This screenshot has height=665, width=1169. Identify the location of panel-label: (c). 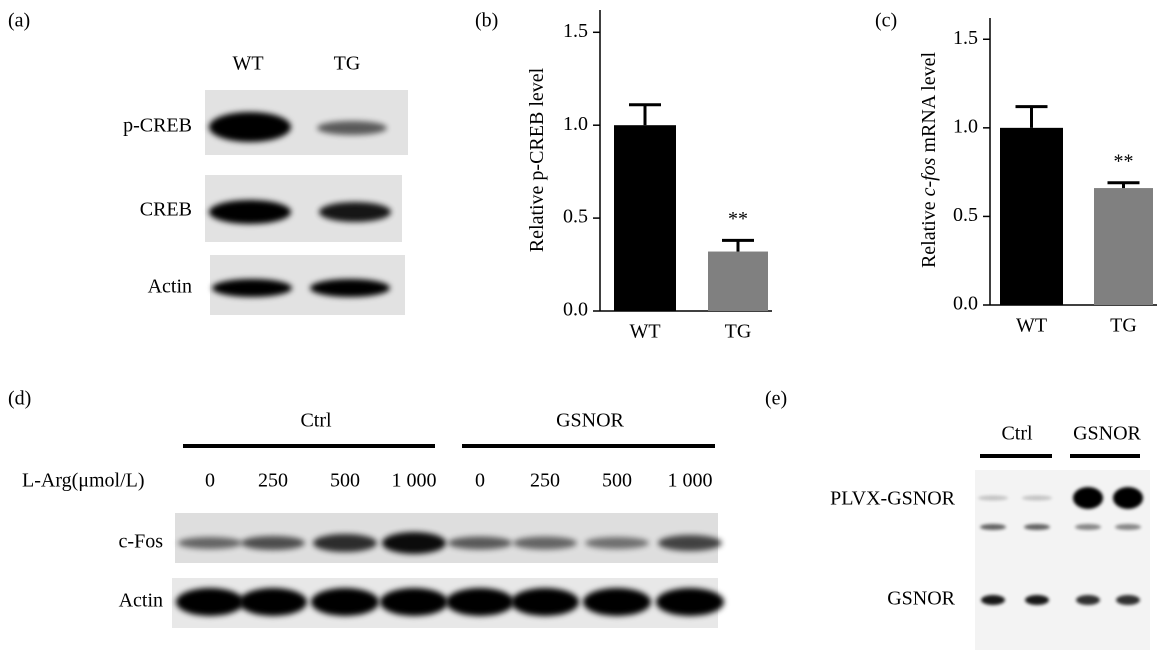
(886, 21).